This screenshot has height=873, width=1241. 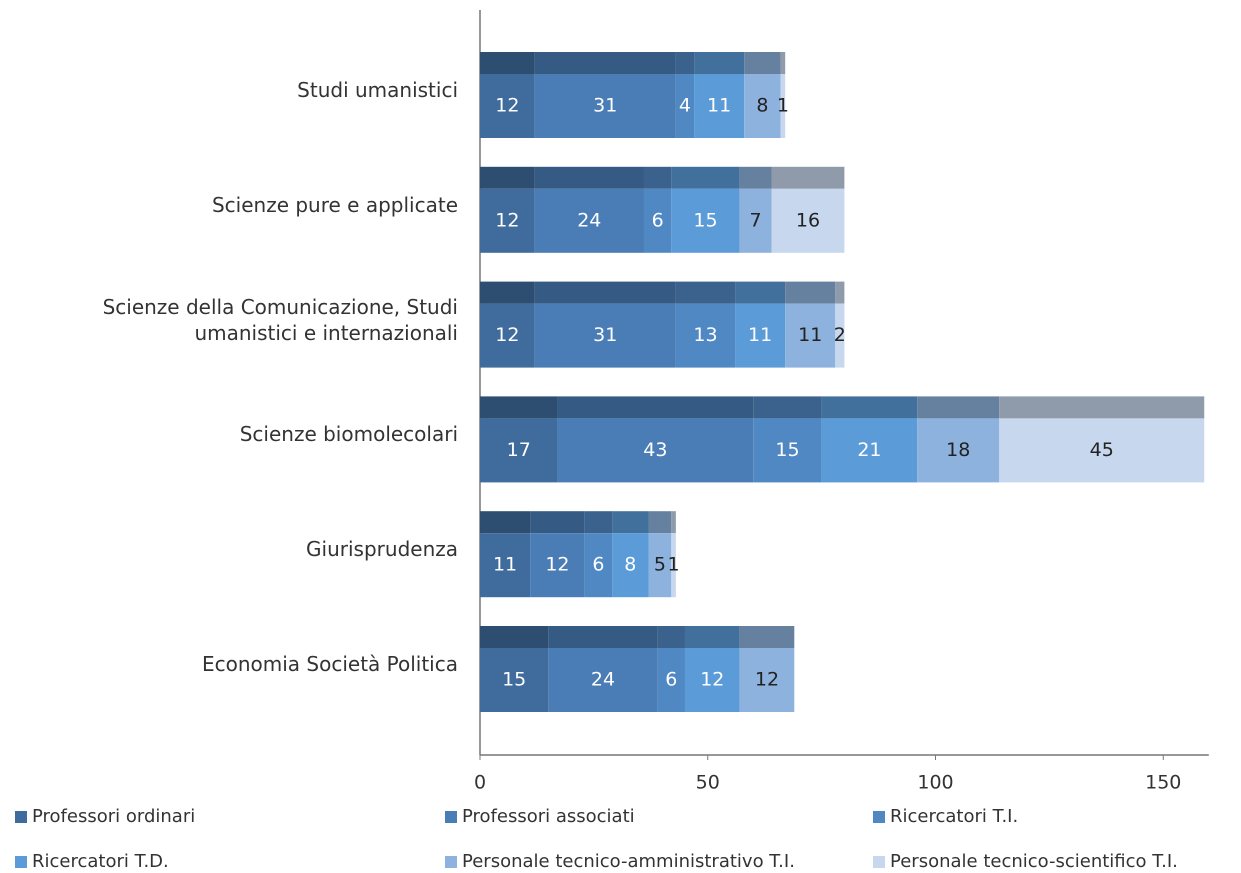 I want to click on data-label: 2, so click(x=840, y=335).